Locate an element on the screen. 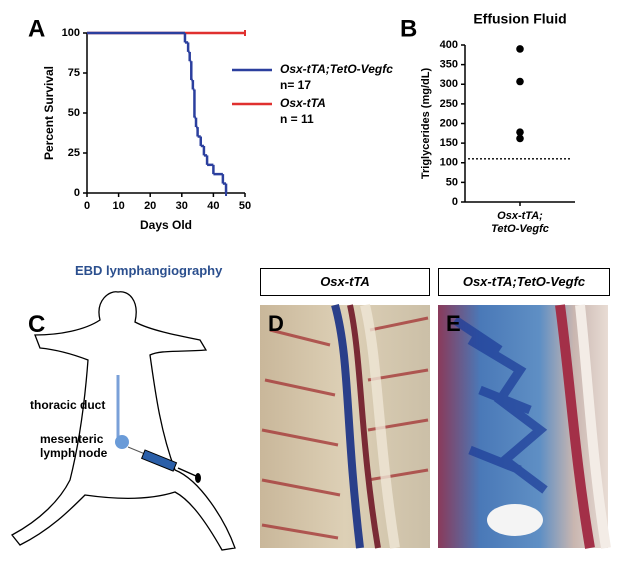 Image resolution: width=617 pixels, height=580 pixels. x-tick-label: Osx-tTA; TetO-Vegfc is located at coordinates (520, 222).